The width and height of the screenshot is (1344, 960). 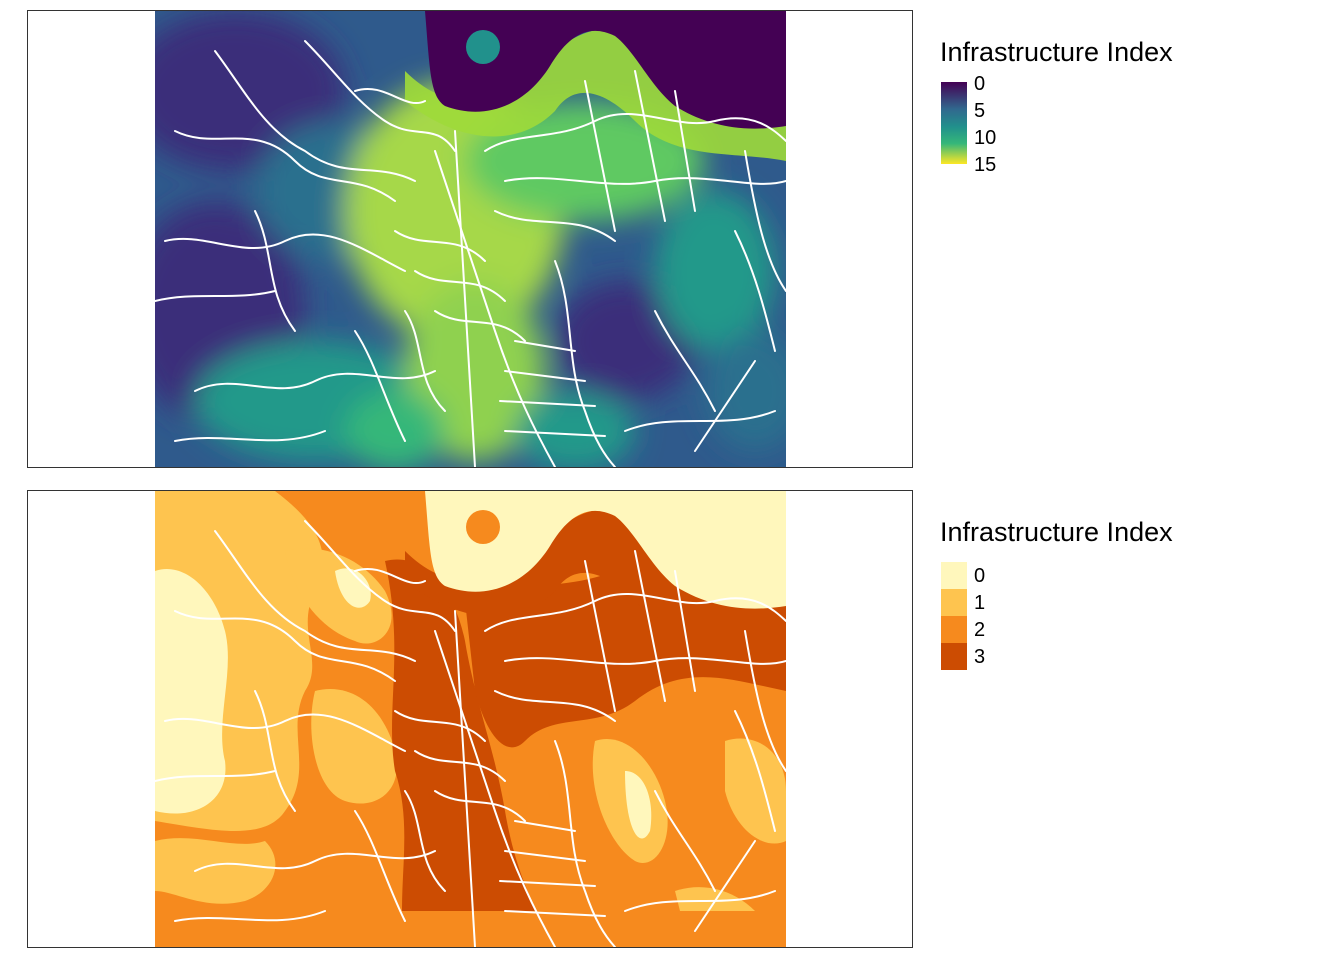 What do you see at coordinates (980, 630) in the screenshot?
I see `legend-class-label: 2` at bounding box center [980, 630].